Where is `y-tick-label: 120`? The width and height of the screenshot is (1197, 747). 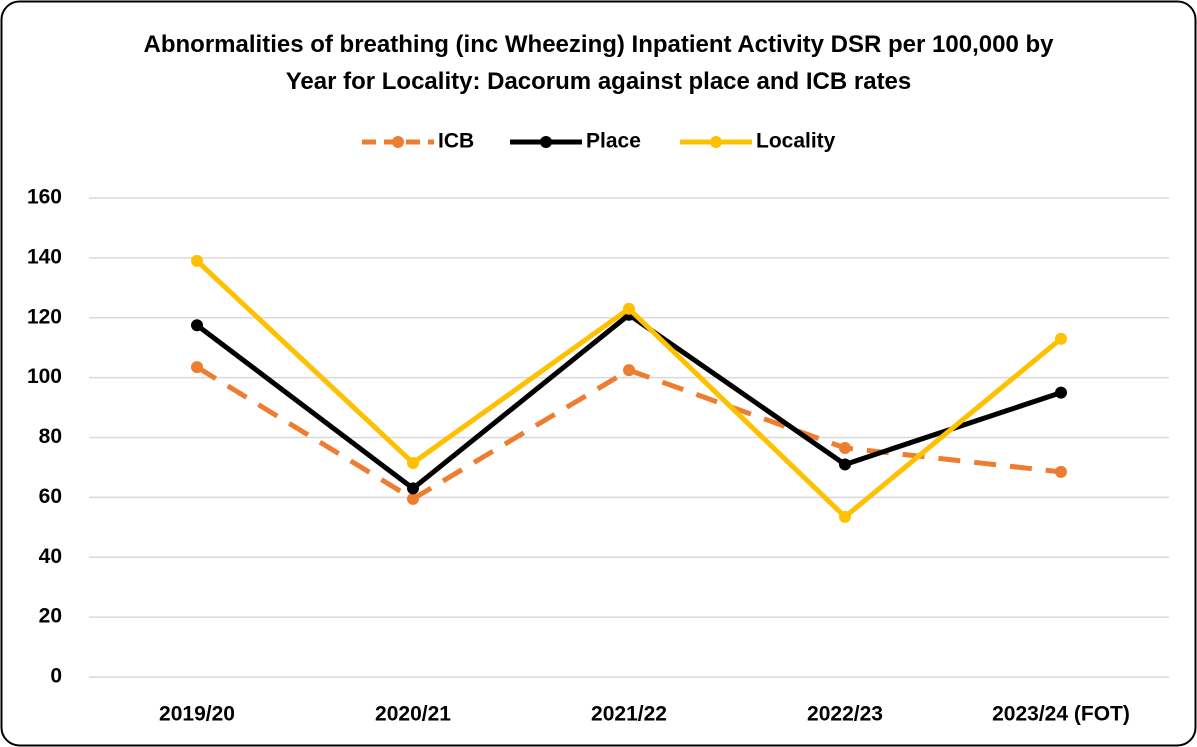 y-tick-label: 120 is located at coordinates (44, 316).